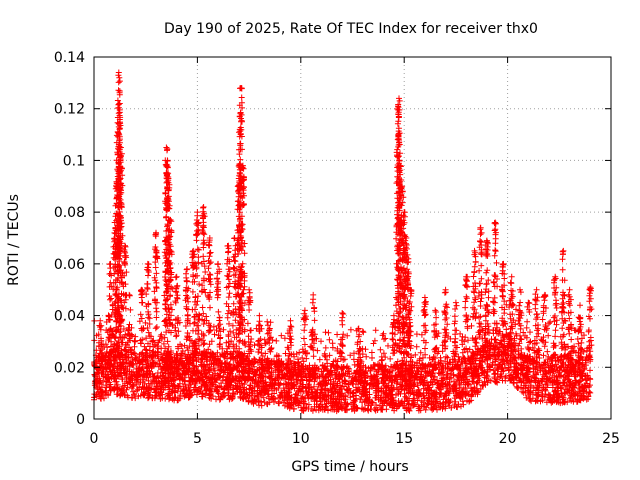  Describe the element at coordinates (80, 420) in the screenshot. I see `y-tick-label: 0` at that location.